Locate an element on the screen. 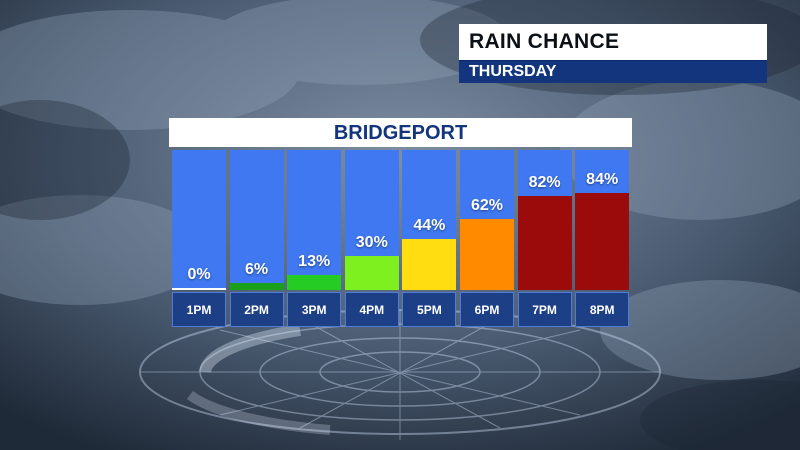 The image size is (800, 450). value-label-8pm: 84% is located at coordinates (602, 180).